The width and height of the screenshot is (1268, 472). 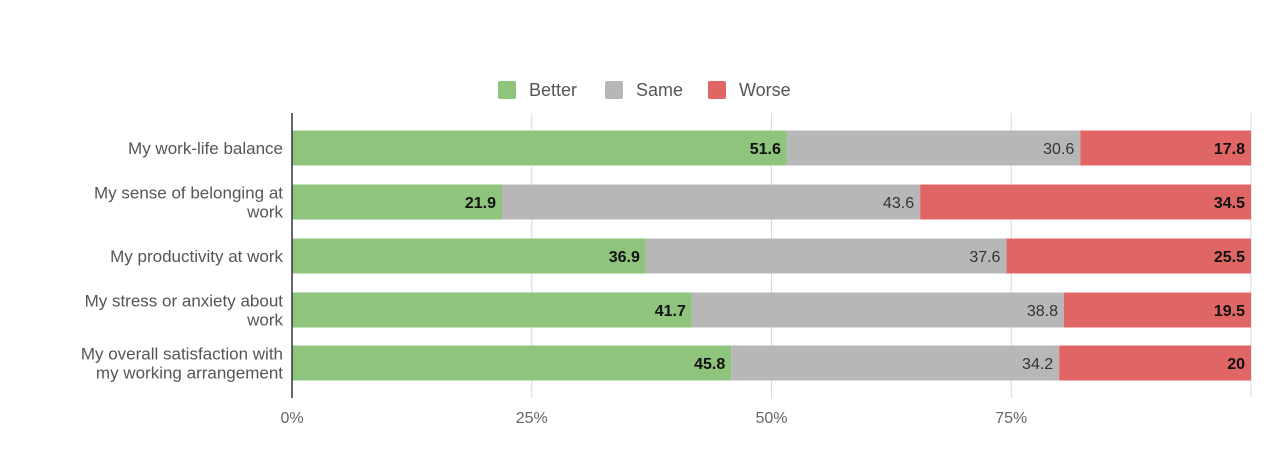 What do you see at coordinates (1011, 418) in the screenshot?
I see `x-tick-label: 75%` at bounding box center [1011, 418].